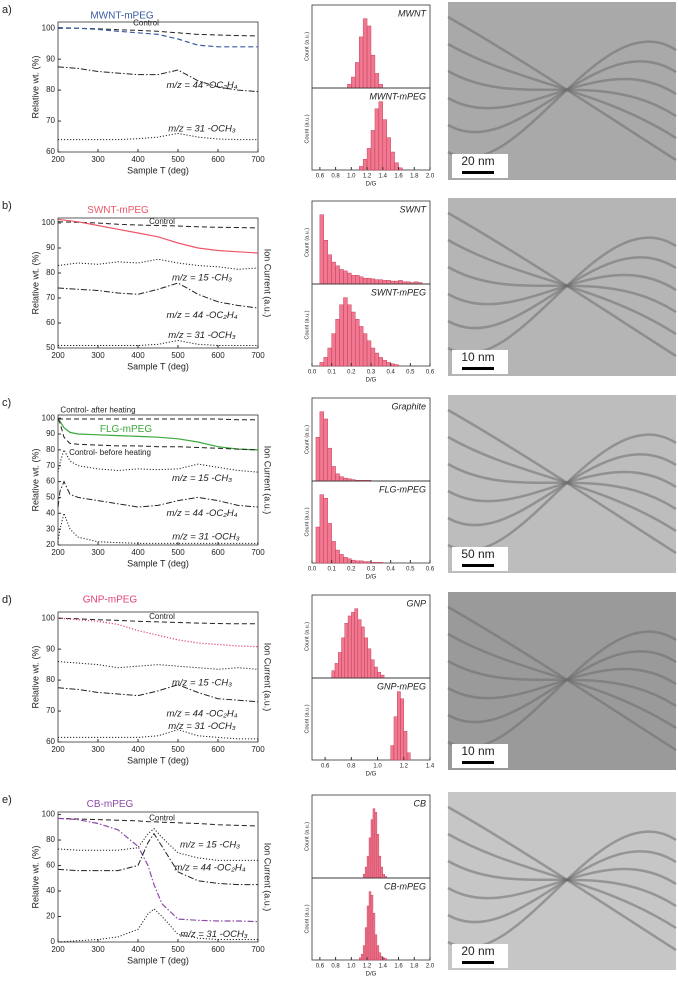 The image size is (678, 992). What do you see at coordinates (331, 373) in the screenshot?
I see `hist-x-tick-label: 0.1` at bounding box center [331, 373].